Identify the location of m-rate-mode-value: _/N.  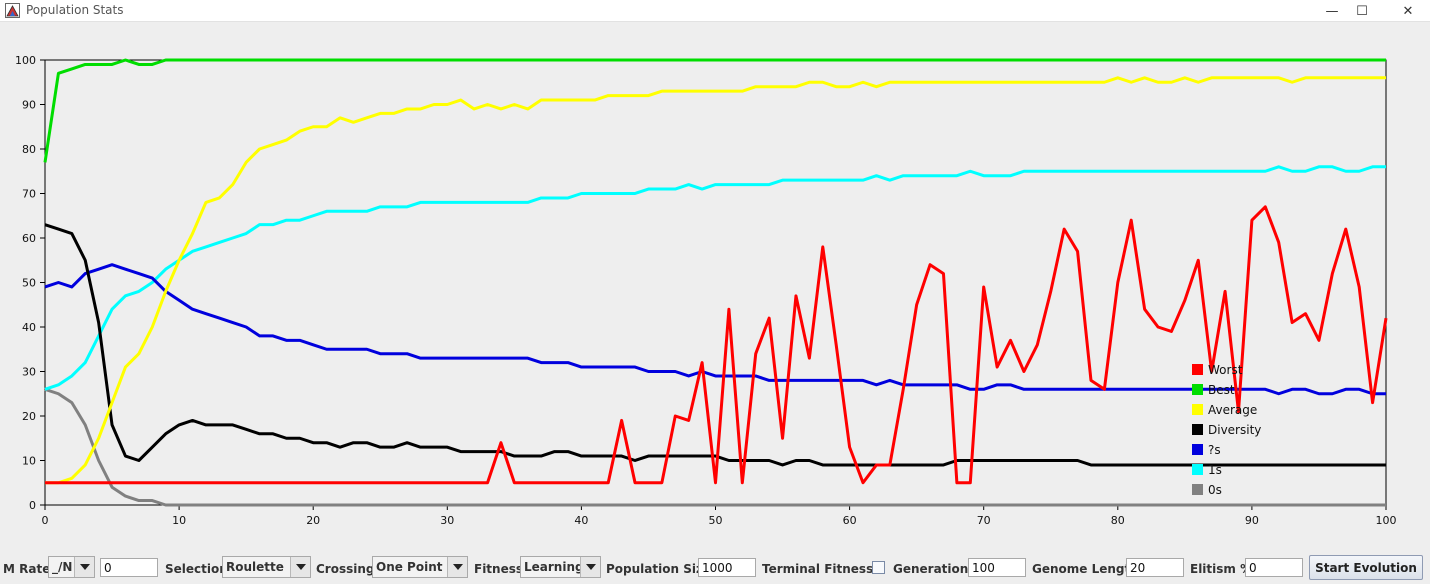
(62, 567).